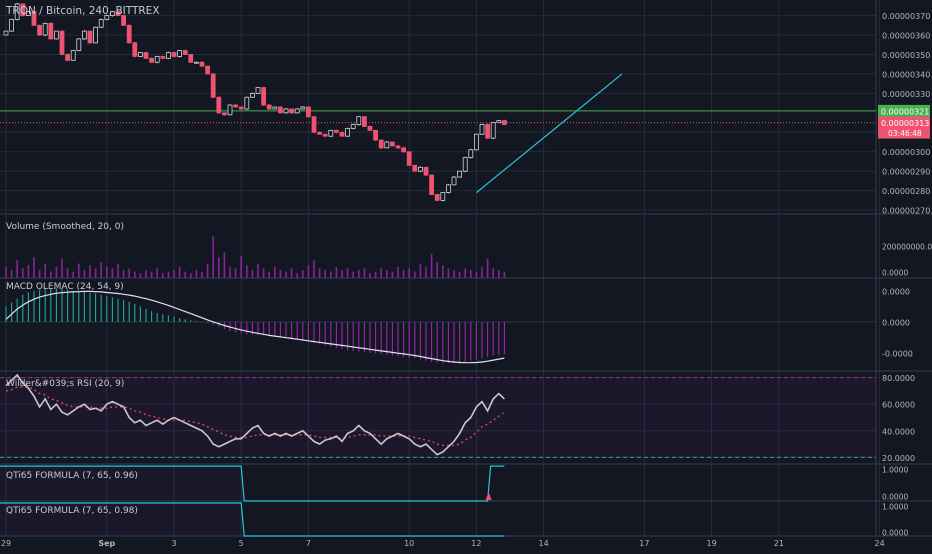 The width and height of the screenshot is (932, 554). What do you see at coordinates (106, 543) in the screenshot?
I see `time-tick-label: Sep` at bounding box center [106, 543].